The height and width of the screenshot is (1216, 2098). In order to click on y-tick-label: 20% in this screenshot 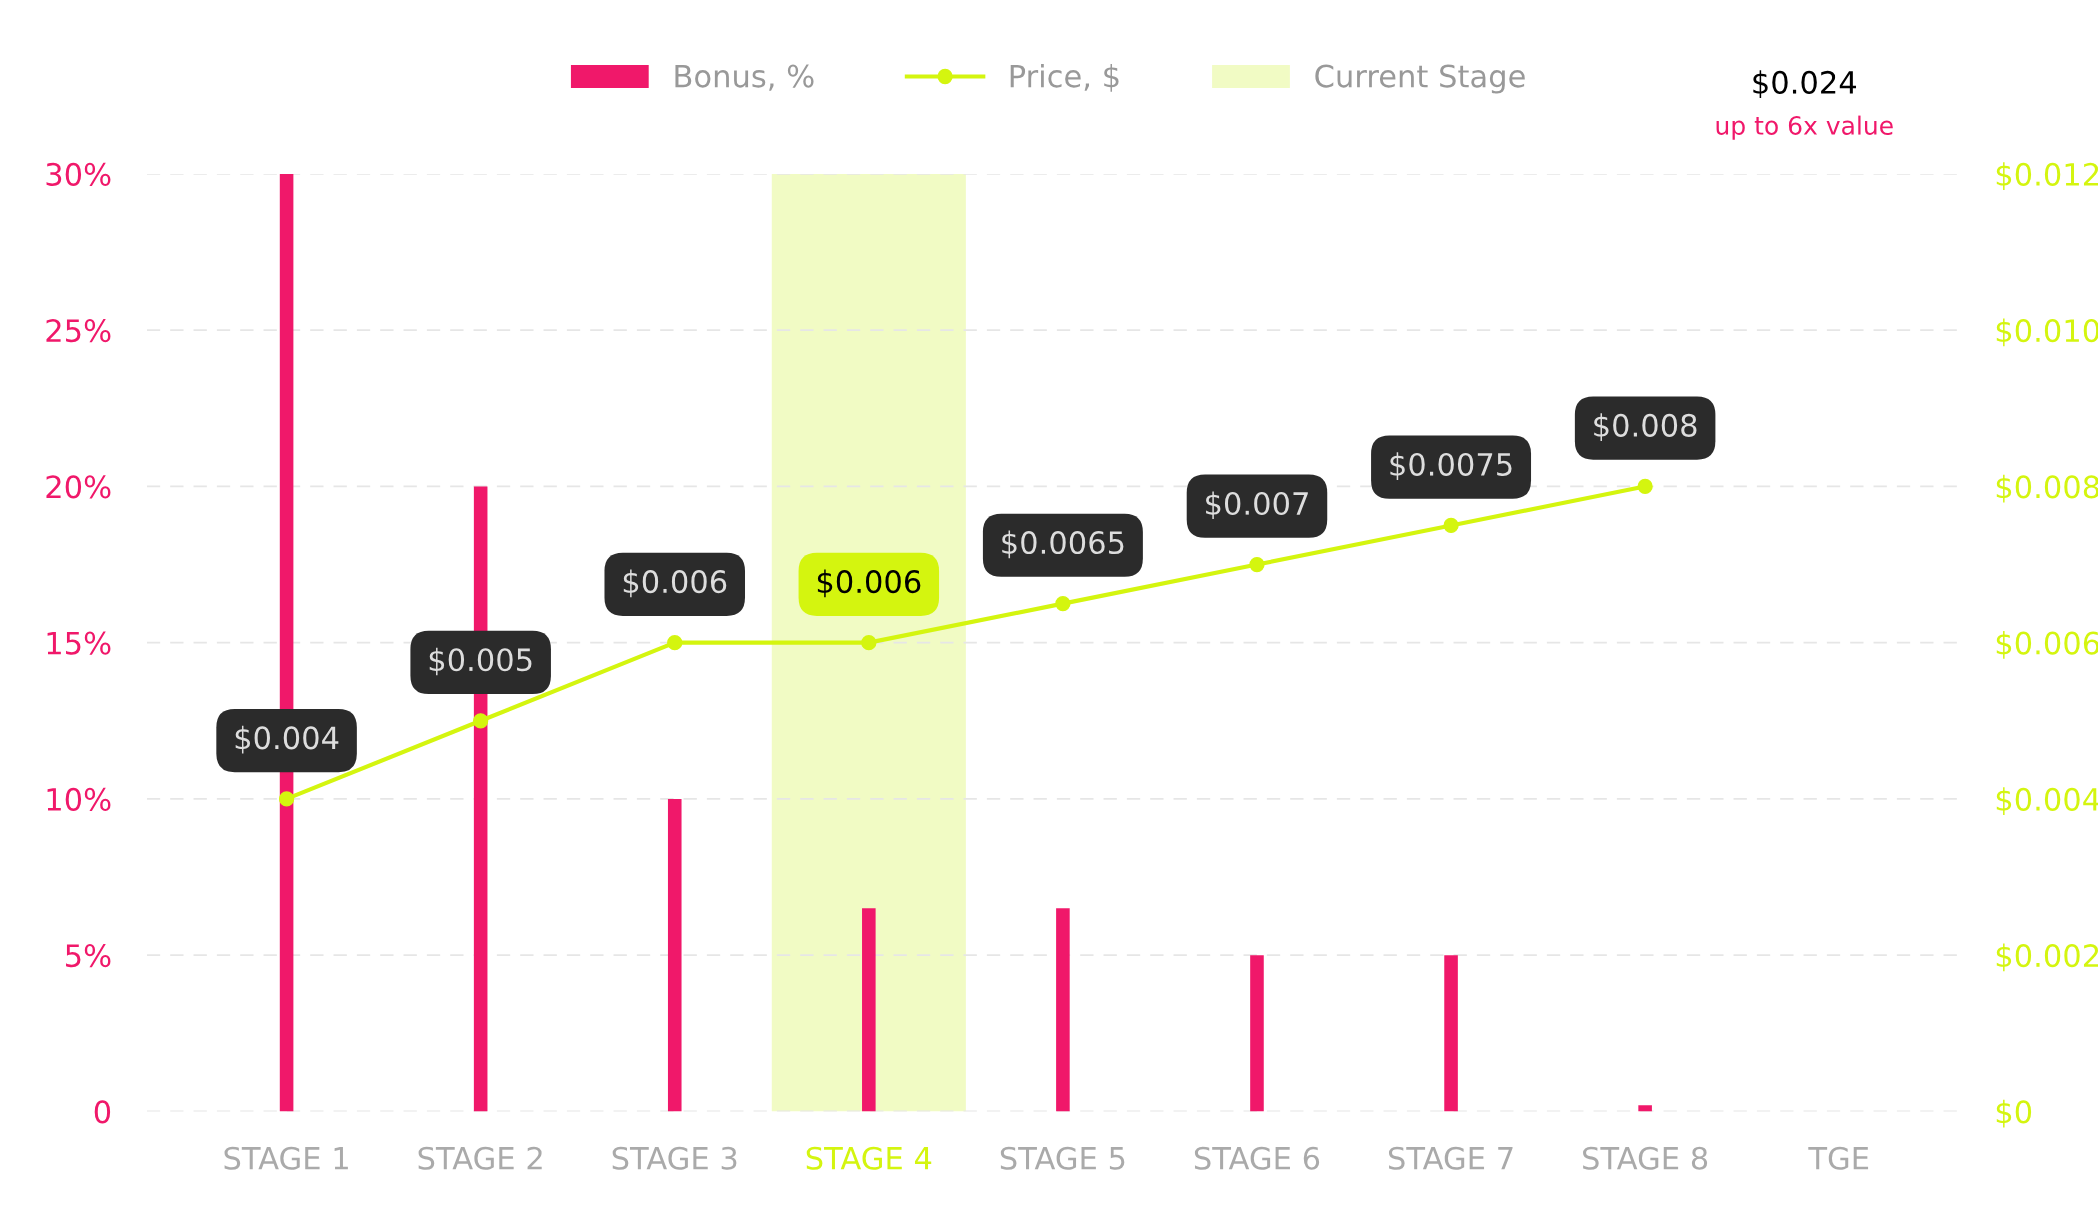, I will do `click(78, 487)`.